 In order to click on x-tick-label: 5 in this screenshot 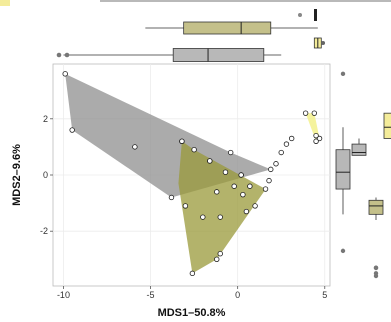, I will do `click(324, 295)`.